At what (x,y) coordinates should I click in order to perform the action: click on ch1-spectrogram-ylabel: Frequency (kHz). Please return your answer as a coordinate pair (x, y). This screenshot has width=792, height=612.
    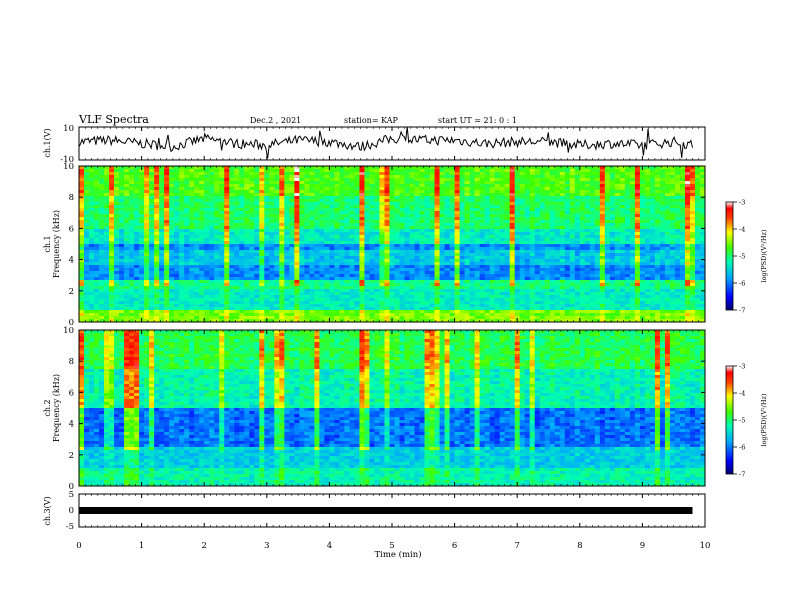
    Looking at the image, I should click on (56, 244).